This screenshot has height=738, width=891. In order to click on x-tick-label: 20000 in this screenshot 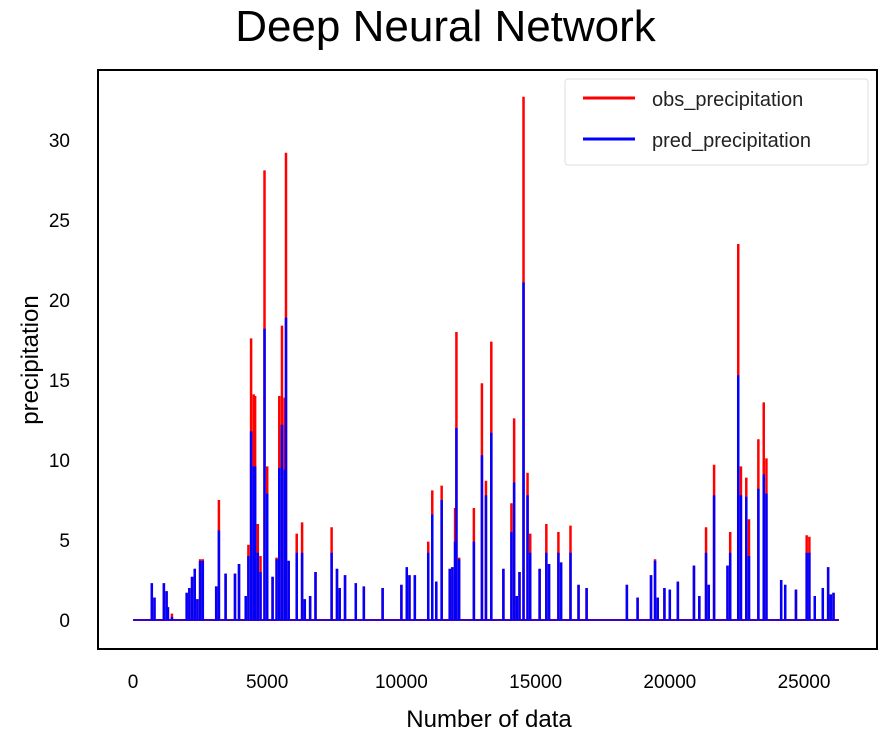, I will do `click(669, 682)`.